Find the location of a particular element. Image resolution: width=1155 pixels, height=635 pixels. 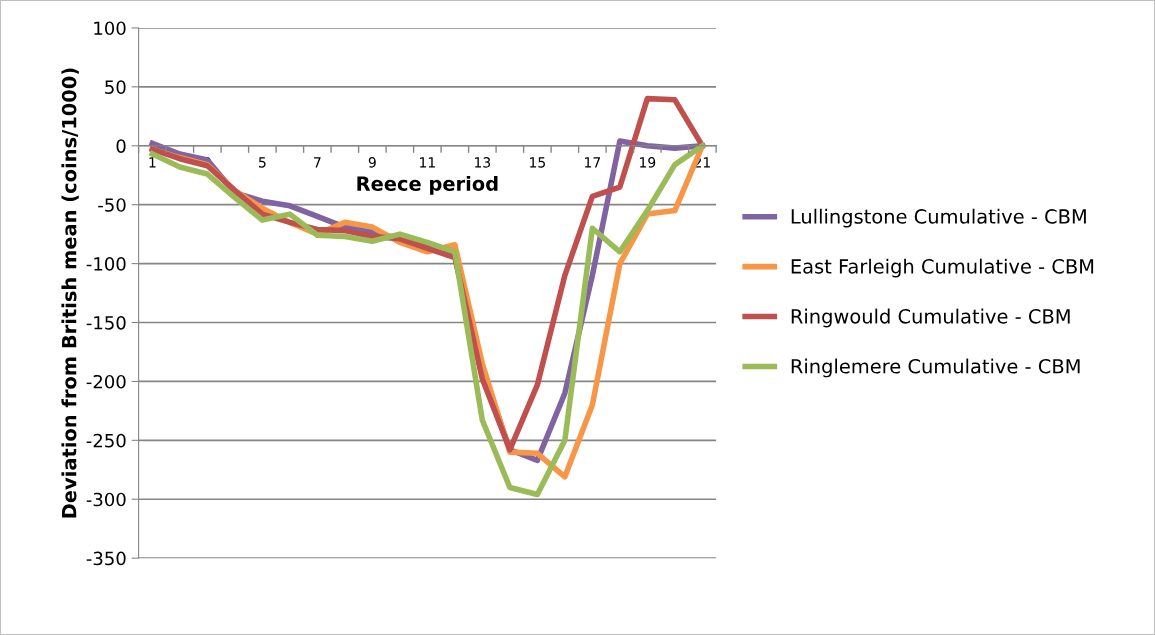

y-tick-label: -50 is located at coordinates (112, 205).